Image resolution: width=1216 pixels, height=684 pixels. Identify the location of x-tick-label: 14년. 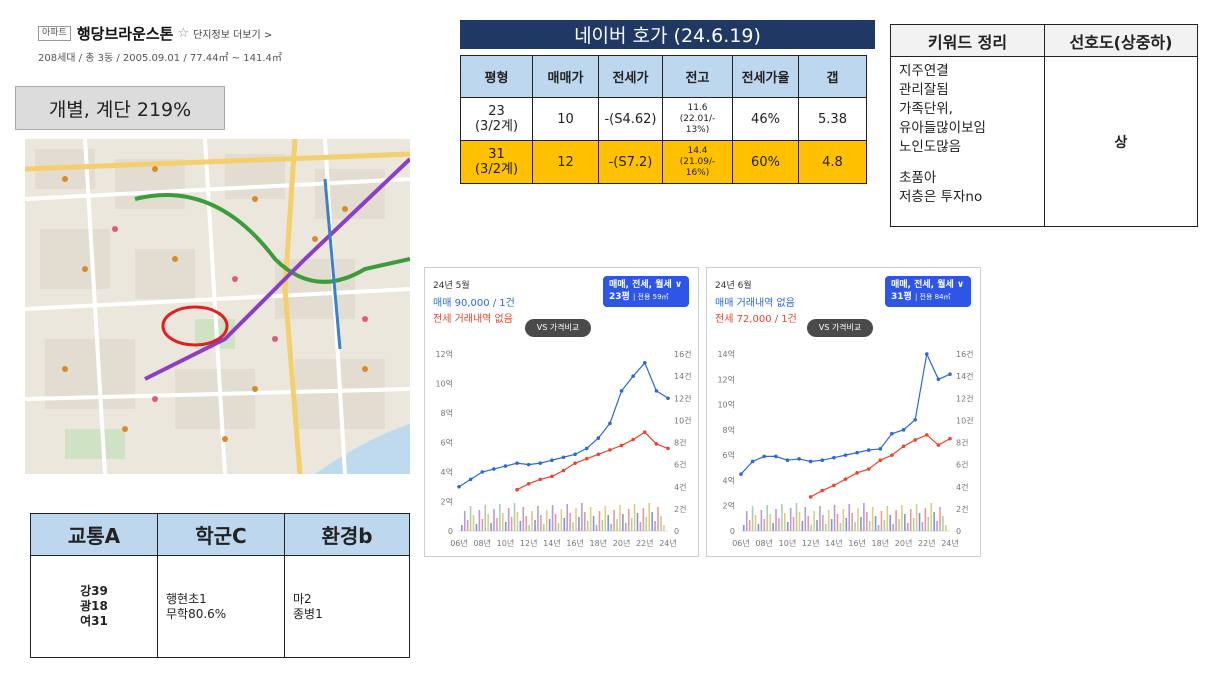
(834, 543).